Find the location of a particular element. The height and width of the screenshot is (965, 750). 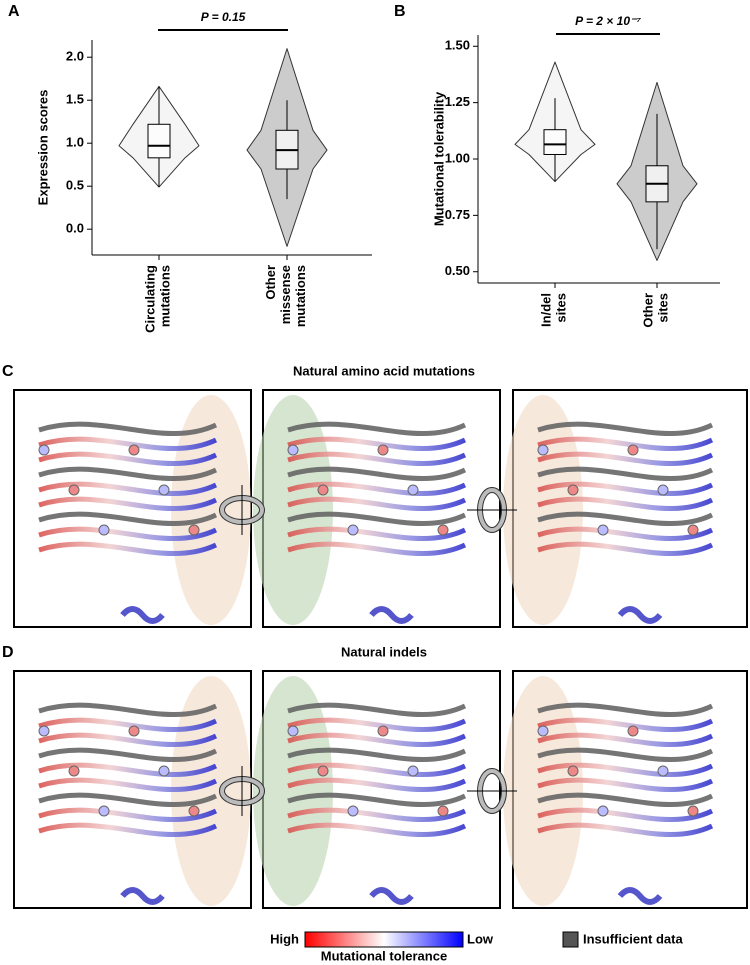

y-tick-label: 1.50 is located at coordinates (457, 45).